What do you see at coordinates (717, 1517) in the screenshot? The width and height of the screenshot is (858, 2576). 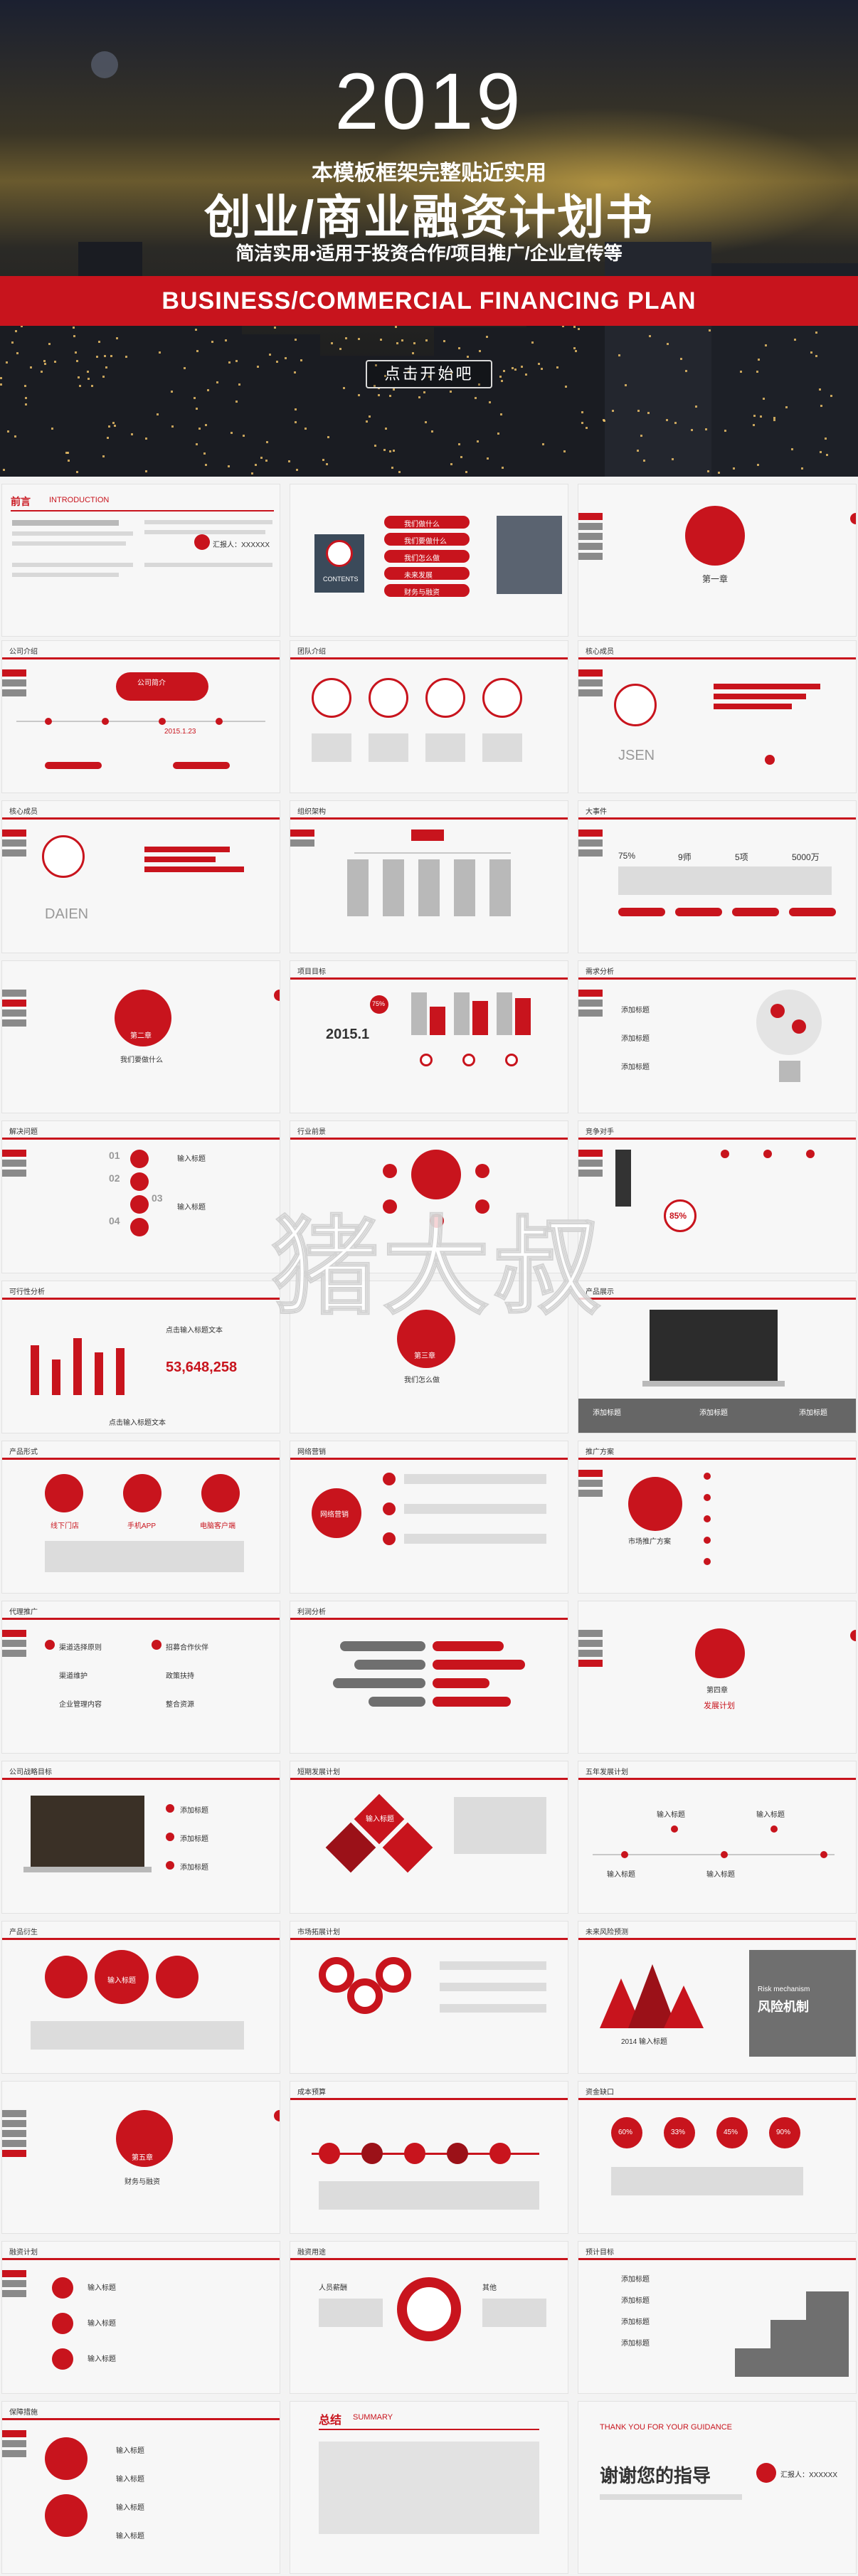 I see `slide-promotion: 推广方案 市场推广方案` at bounding box center [717, 1517].